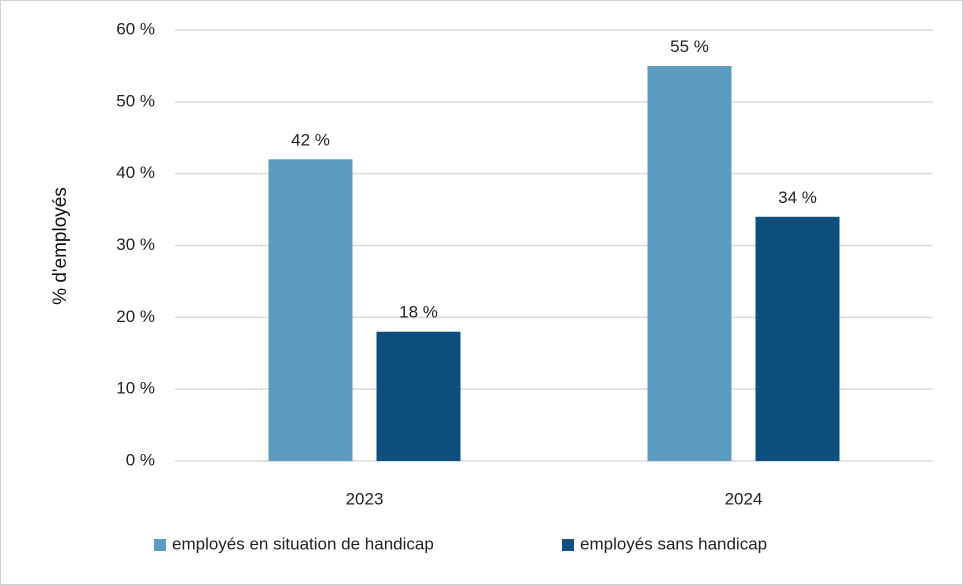 This screenshot has width=963, height=585. I want to click on y-tick-label: 10 %, so click(135, 388).